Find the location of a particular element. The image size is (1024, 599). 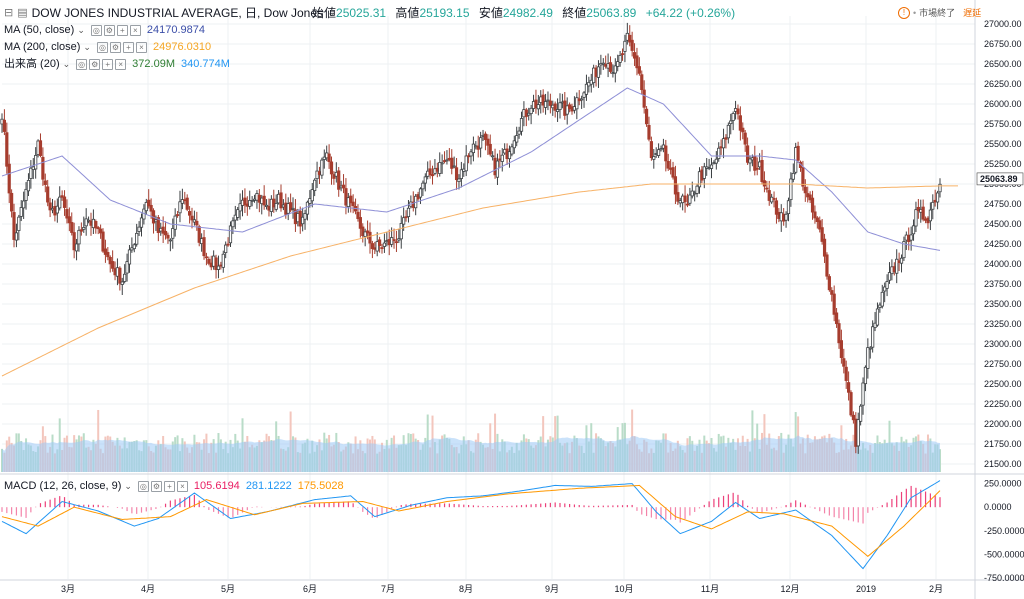

legend-ma50: MA (50, close) ⌄ ◎ ⚙ + × 24170.9874 is located at coordinates (107, 30).